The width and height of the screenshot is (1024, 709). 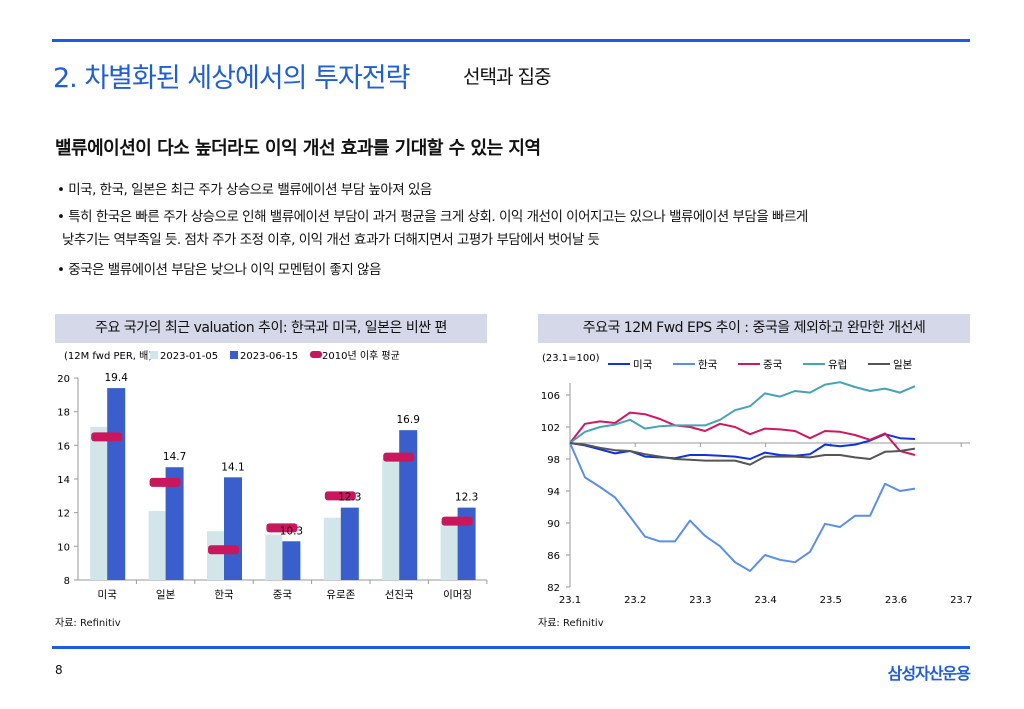 I want to click on series-line-중국, so click(x=742, y=433).